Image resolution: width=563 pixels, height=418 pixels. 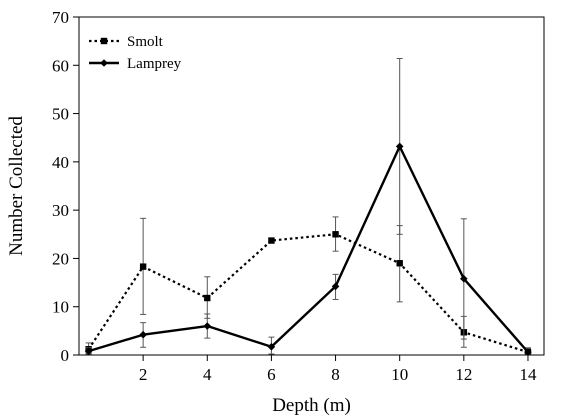 What do you see at coordinates (143, 374) in the screenshot?
I see `x-tick-label: 2` at bounding box center [143, 374].